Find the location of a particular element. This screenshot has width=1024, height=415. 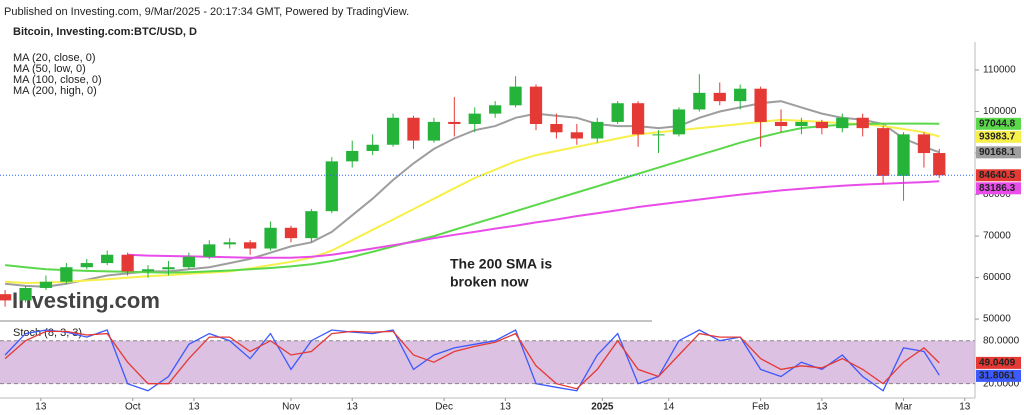

stoch-line is located at coordinates (472, 360).